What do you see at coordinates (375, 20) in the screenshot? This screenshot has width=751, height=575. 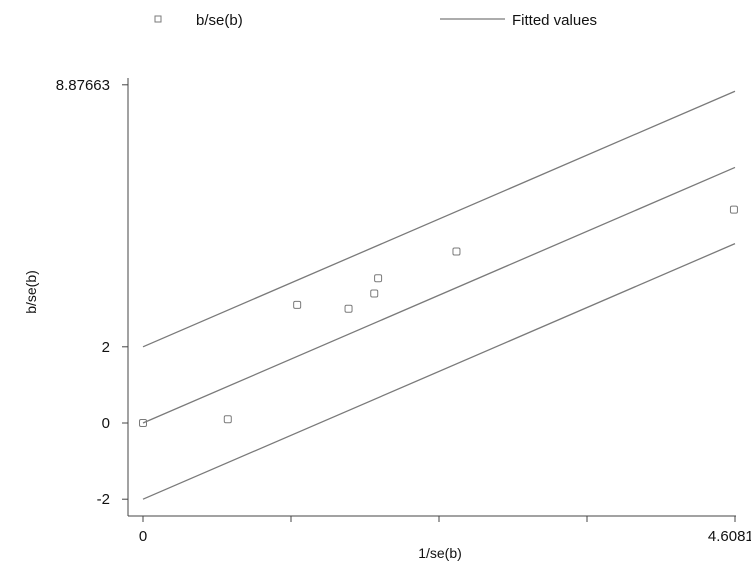 I see `legend: b/se(b) Fitted values` at bounding box center [375, 20].